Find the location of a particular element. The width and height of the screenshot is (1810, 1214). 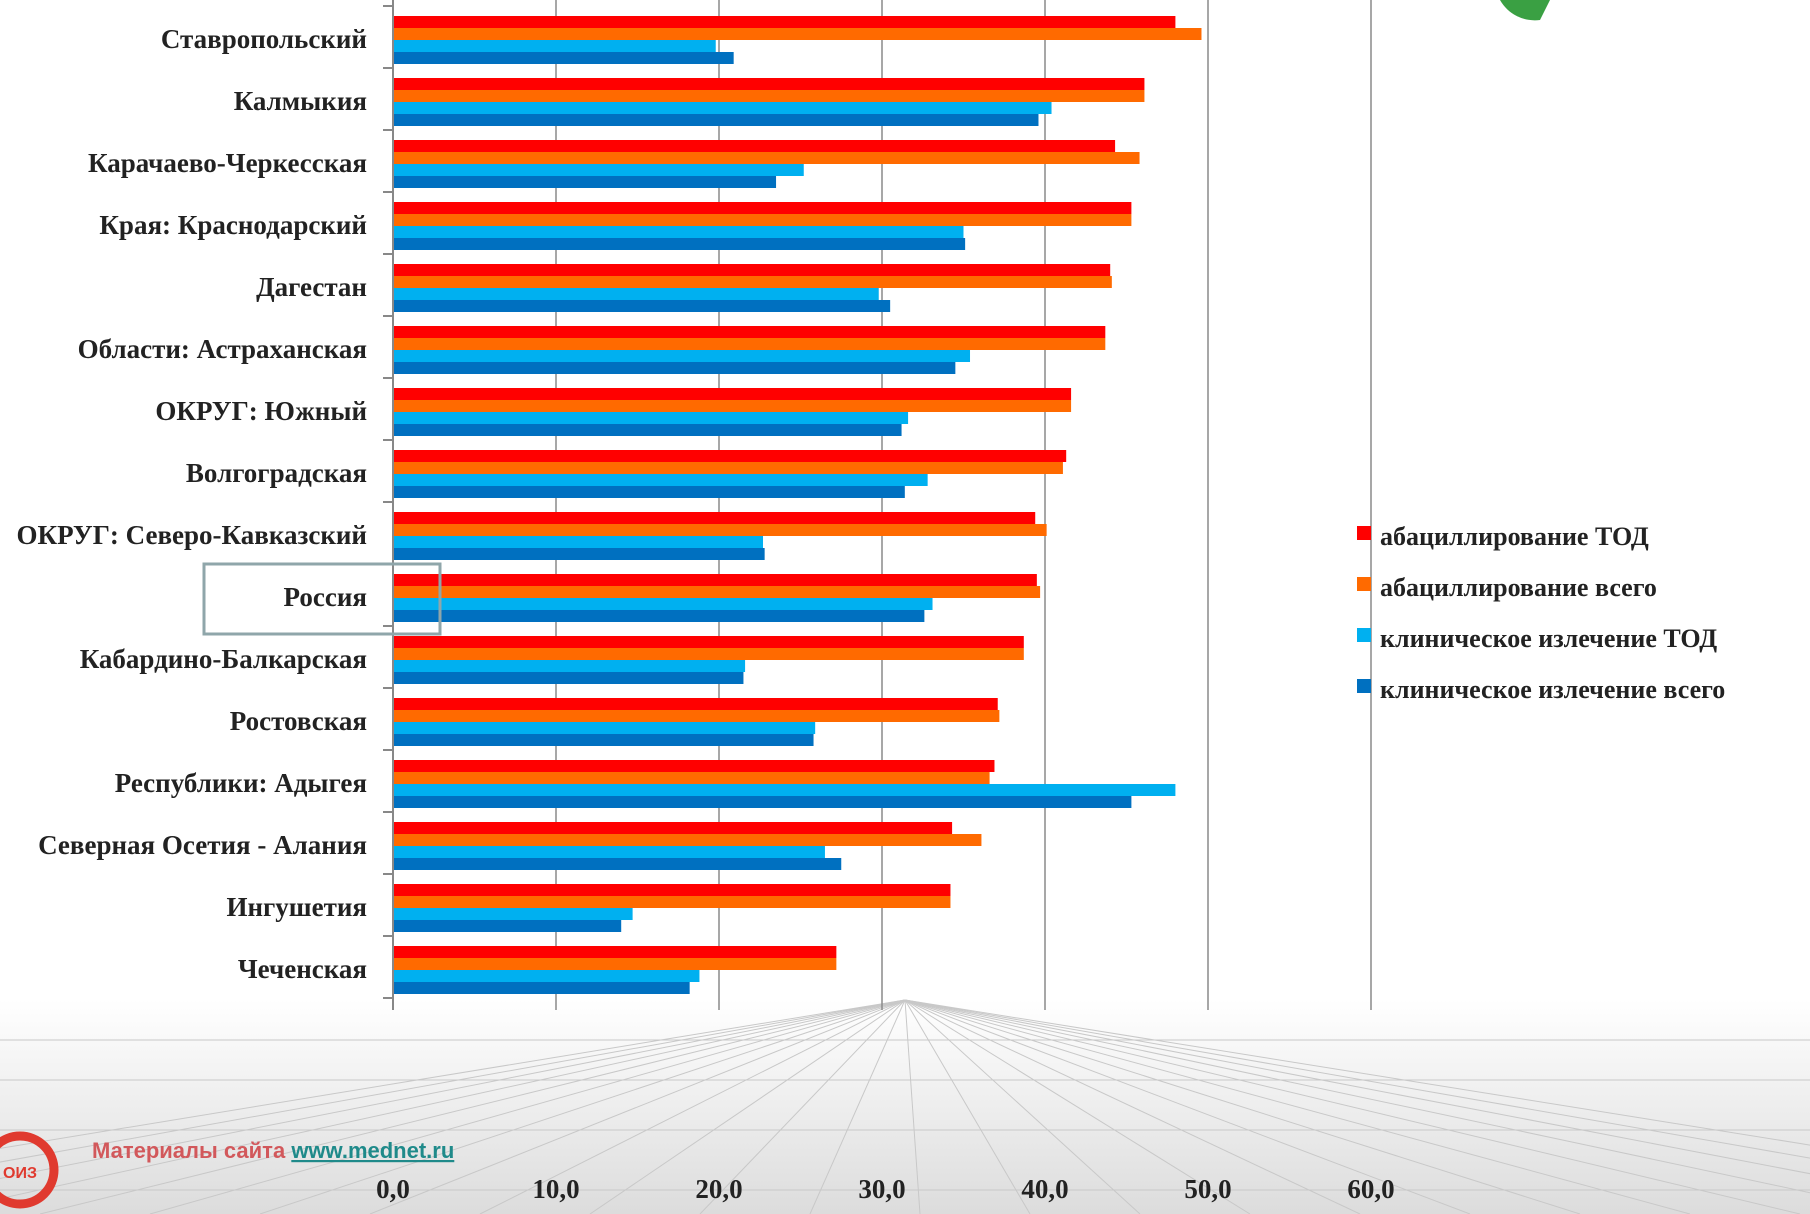

category-label: Края: Краснодарский is located at coordinates (233, 225).